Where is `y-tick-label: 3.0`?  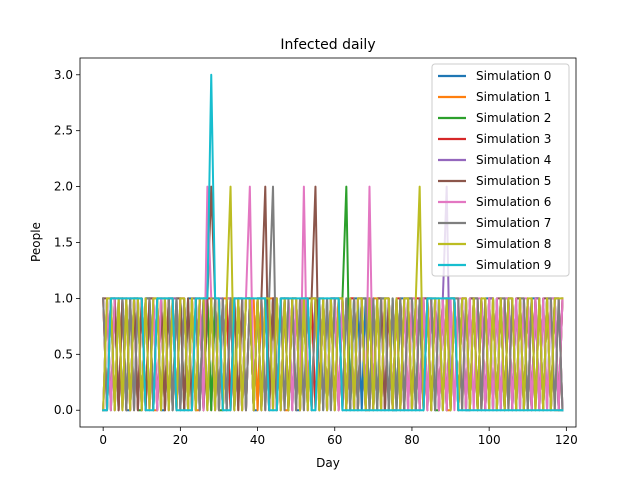 y-tick-label: 3.0 is located at coordinates (63, 75).